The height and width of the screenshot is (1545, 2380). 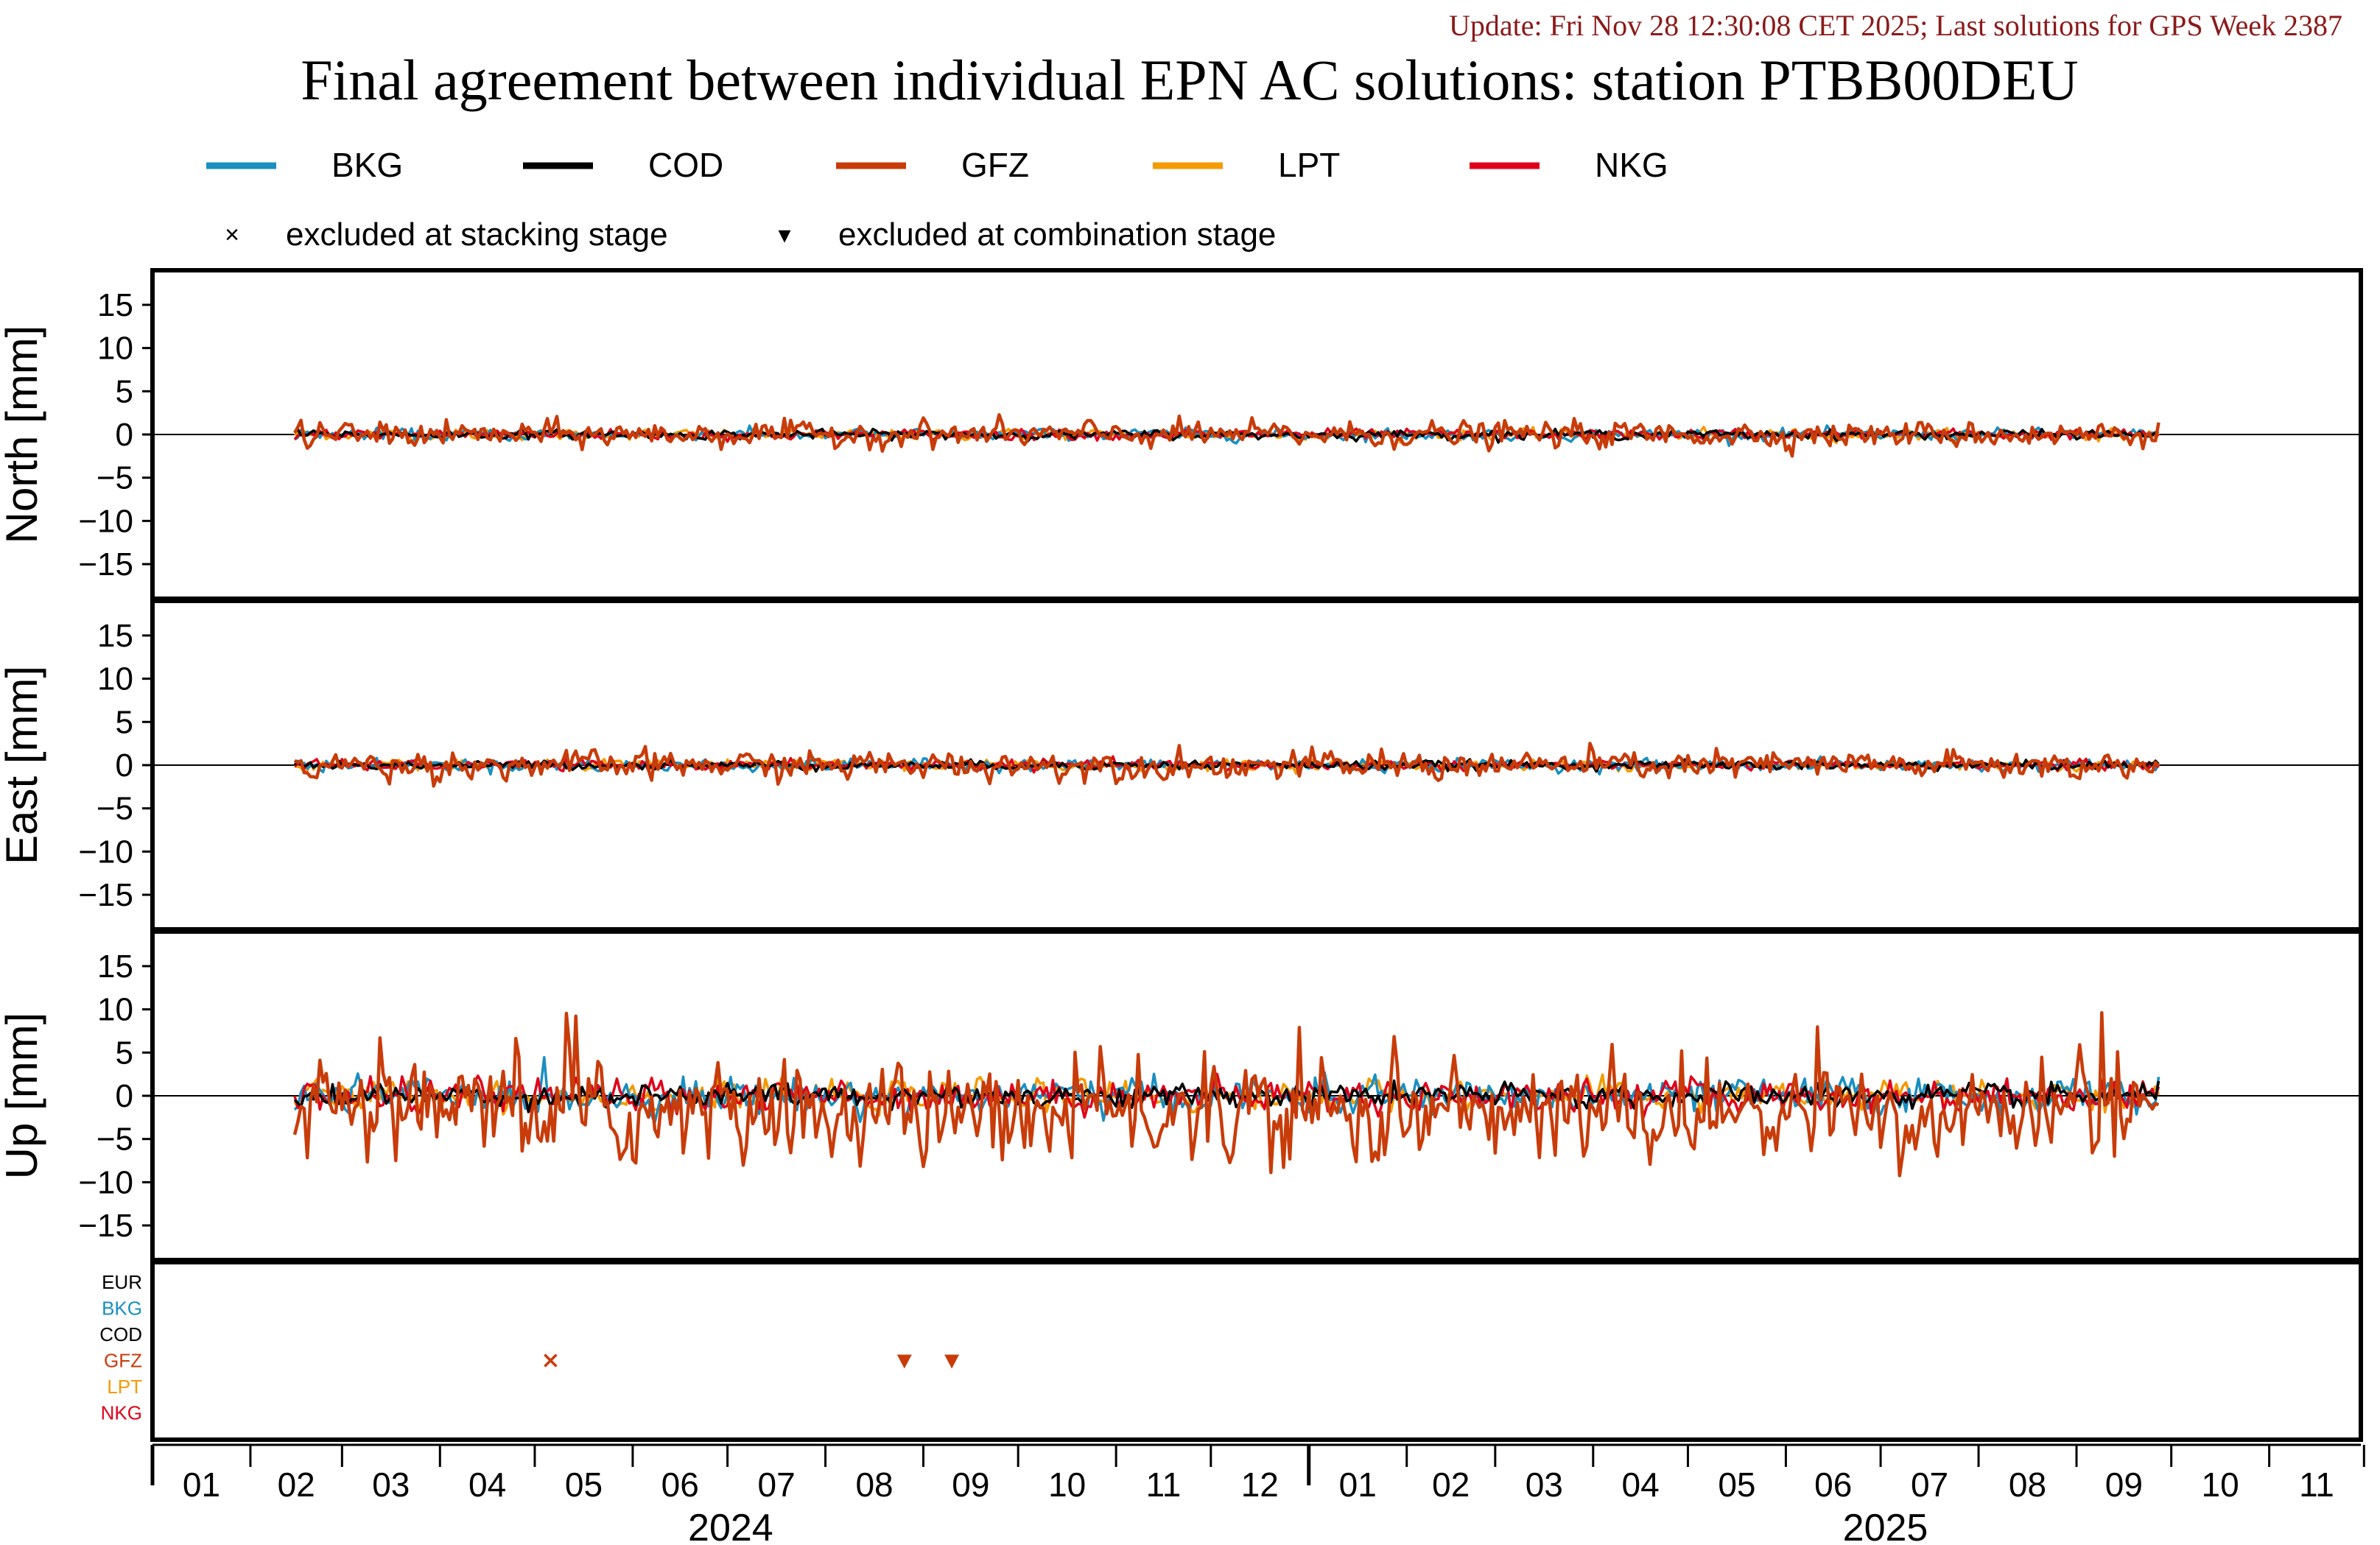 What do you see at coordinates (123, 1361) in the screenshot?
I see `exclusion-row-label-gfz: GFZ` at bounding box center [123, 1361].